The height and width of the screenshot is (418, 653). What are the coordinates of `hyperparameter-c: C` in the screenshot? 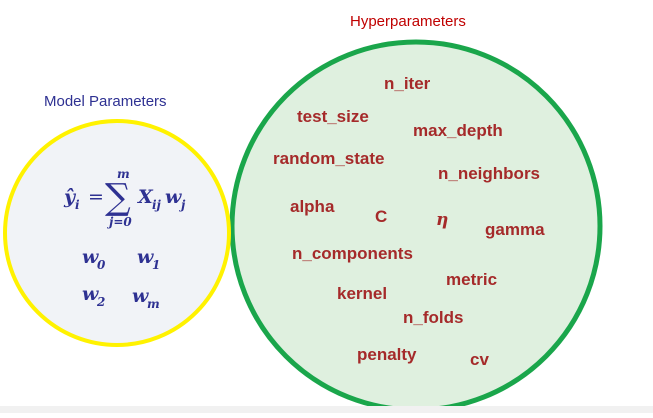 It's located at (381, 216).